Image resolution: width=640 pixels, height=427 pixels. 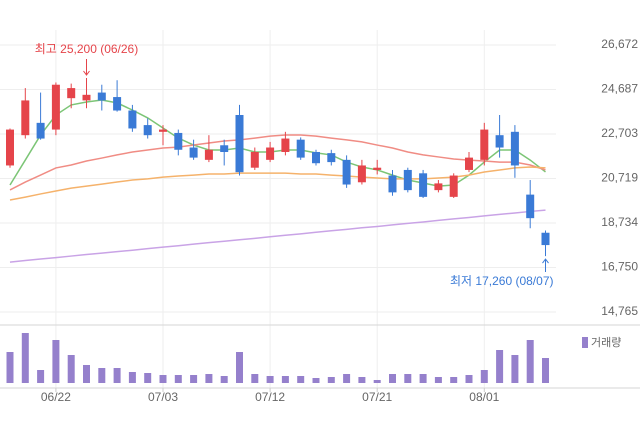 What do you see at coordinates (619, 311) in the screenshot?
I see `y-tick-label: 14,765` at bounding box center [619, 311].